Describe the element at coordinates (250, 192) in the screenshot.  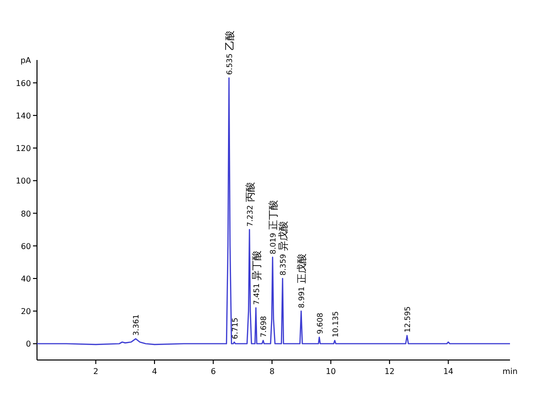
I see `annotation: 丙酸` at that location.